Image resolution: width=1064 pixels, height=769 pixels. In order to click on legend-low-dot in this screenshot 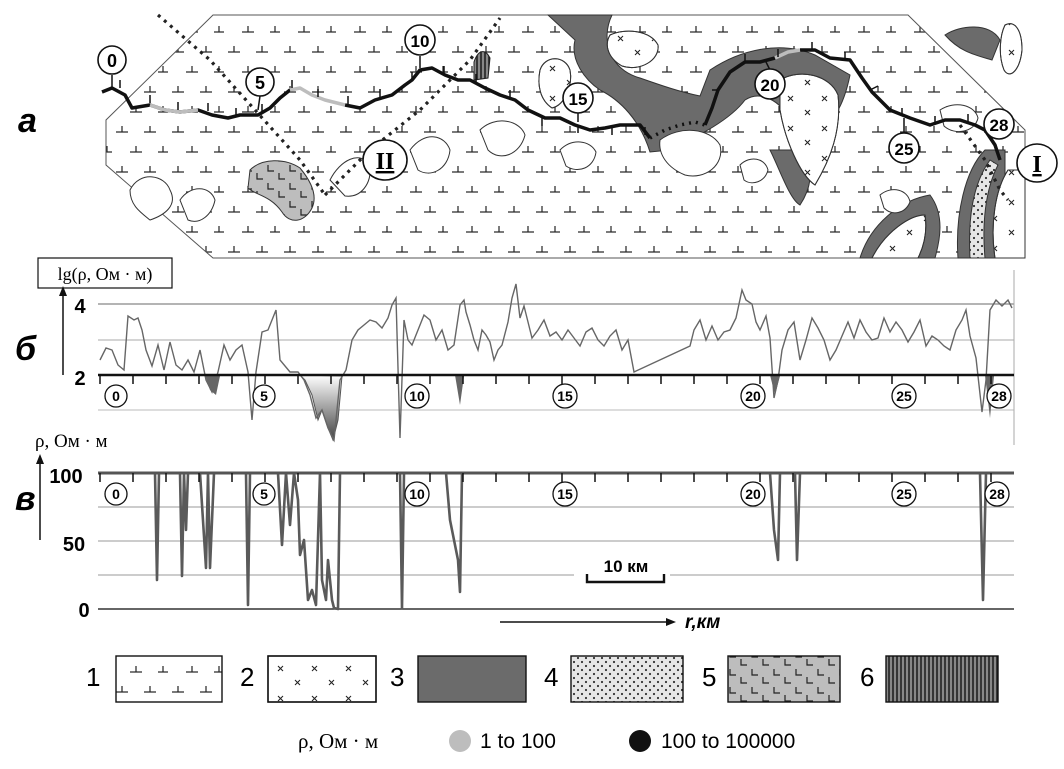, I will do `click(460, 741)`.